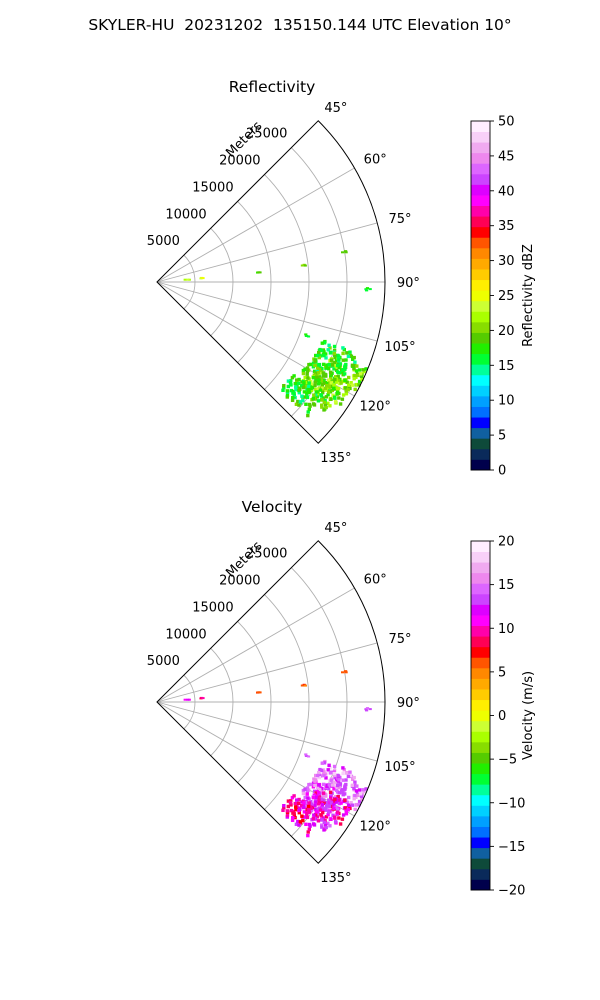  Describe the element at coordinates (375, 579) in the screenshot. I see `velocity-azimuth-tick-label: 60°` at that location.